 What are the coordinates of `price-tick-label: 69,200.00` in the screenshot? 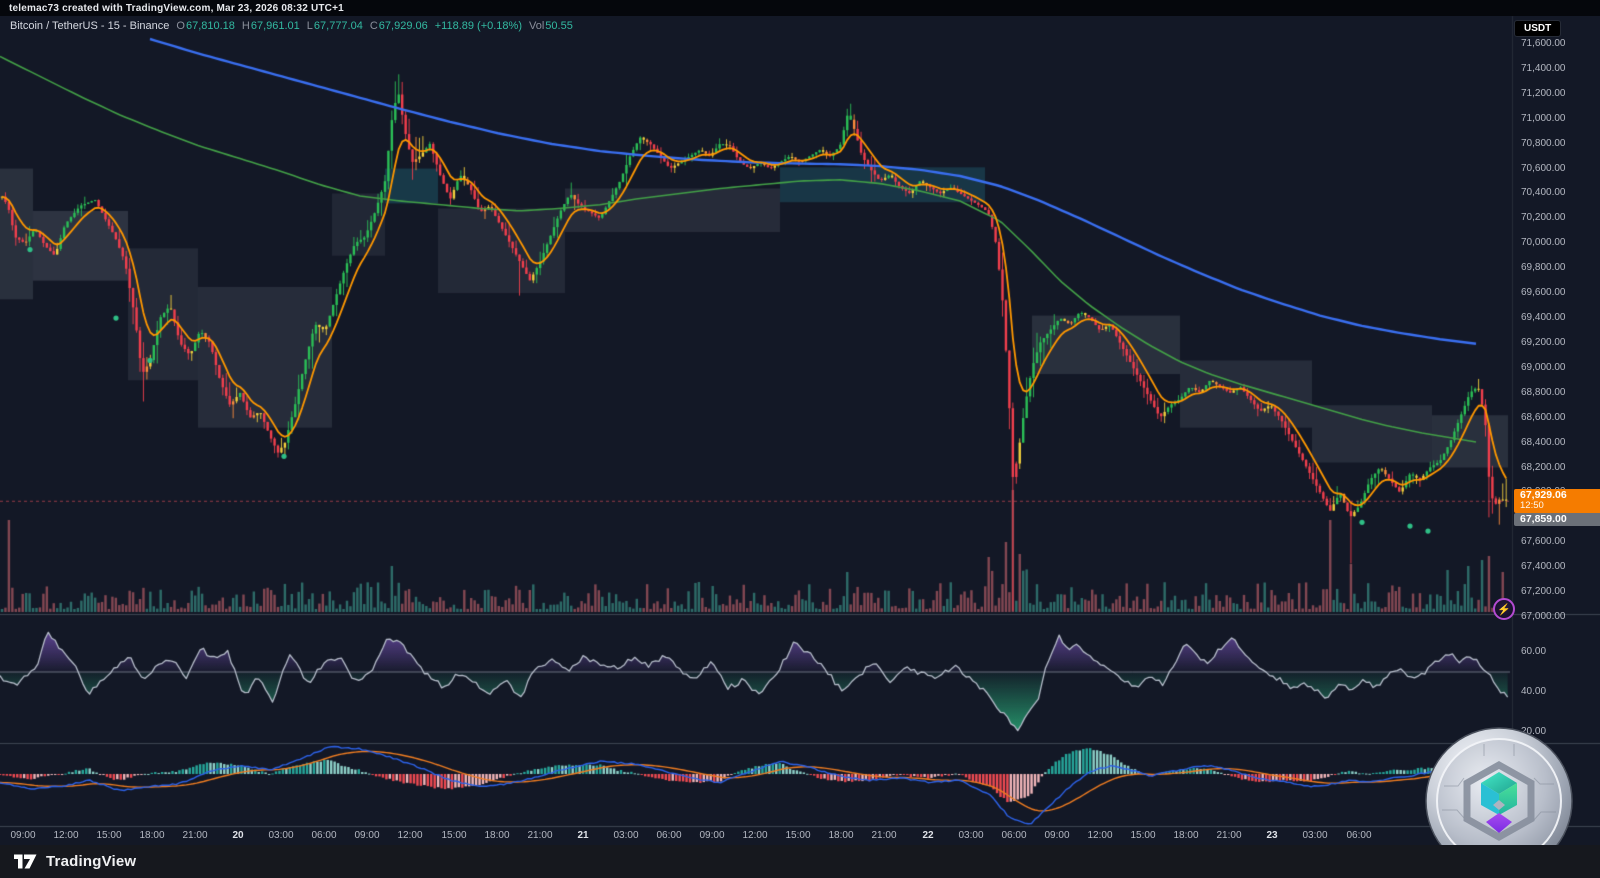 It's located at (1543, 342).